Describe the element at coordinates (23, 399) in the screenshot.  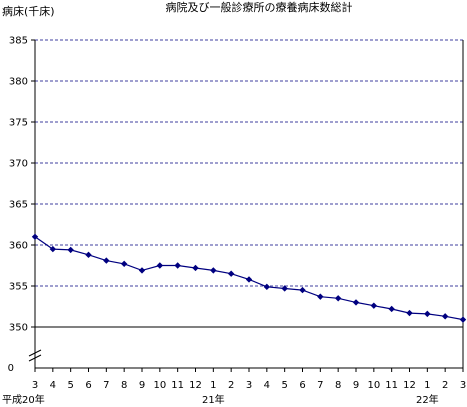
I see `year-label: 平成20年` at that location.